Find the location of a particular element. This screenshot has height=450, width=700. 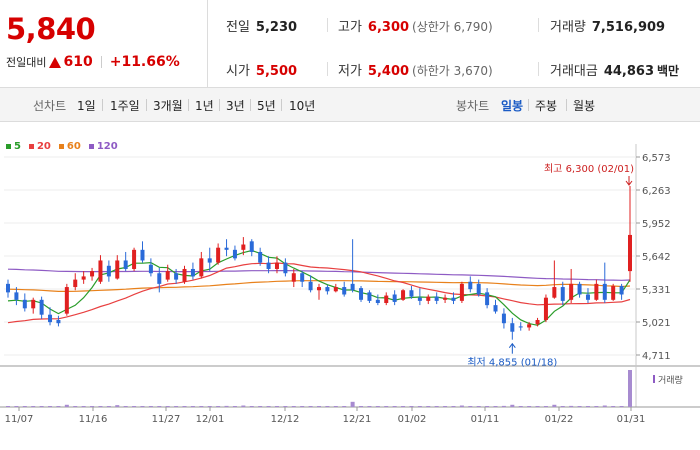

high-label: 고가 is located at coordinates (350, 27).